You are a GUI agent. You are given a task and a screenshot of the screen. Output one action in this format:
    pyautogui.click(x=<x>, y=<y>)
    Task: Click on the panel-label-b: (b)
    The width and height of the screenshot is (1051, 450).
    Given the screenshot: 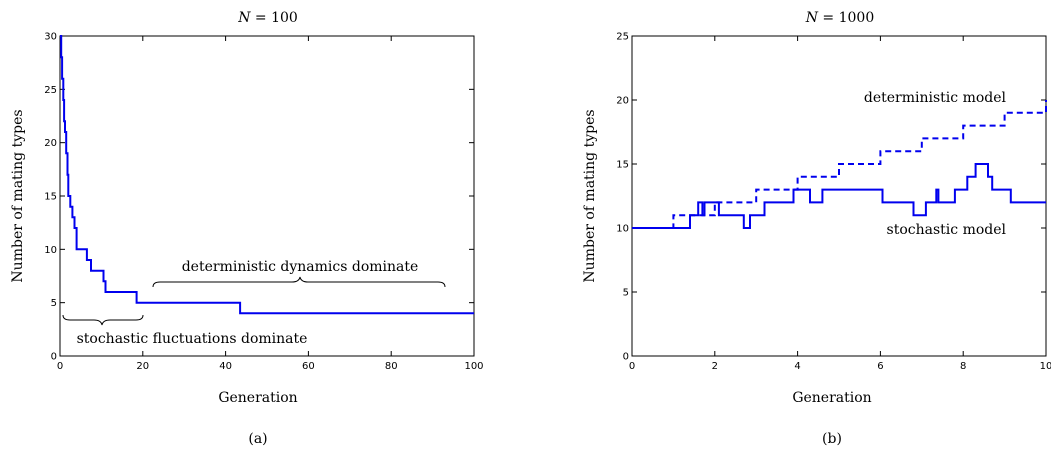 What is the action you would take?
    pyautogui.click(x=832, y=439)
    